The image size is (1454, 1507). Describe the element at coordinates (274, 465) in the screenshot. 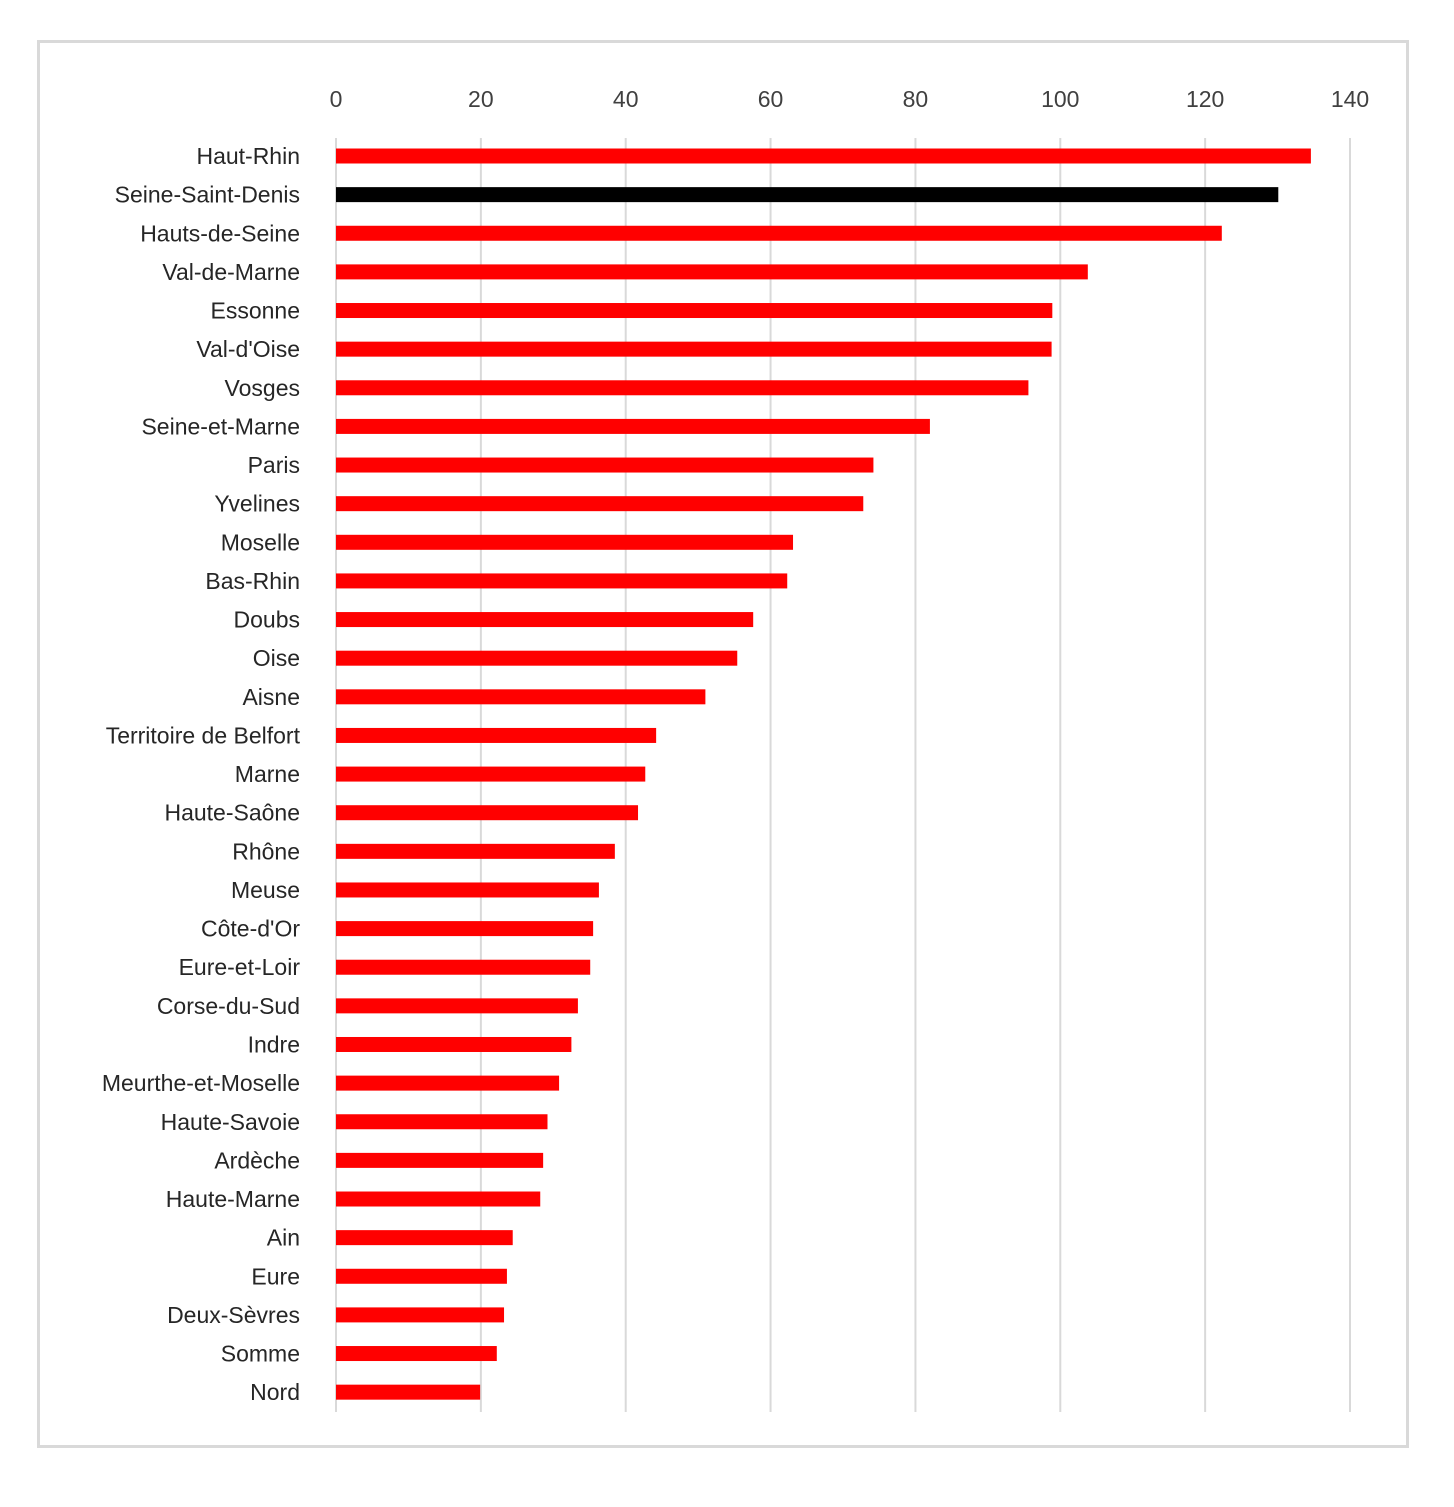

I see `category-label: Paris` at that location.